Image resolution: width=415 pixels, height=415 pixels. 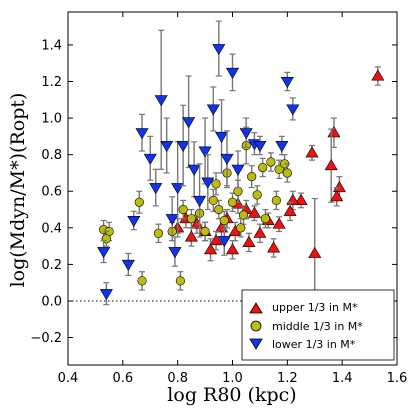 What do you see at coordinates (51, 265) in the screenshot?
I see `y-tick-label: 0.2` at bounding box center [51, 265].